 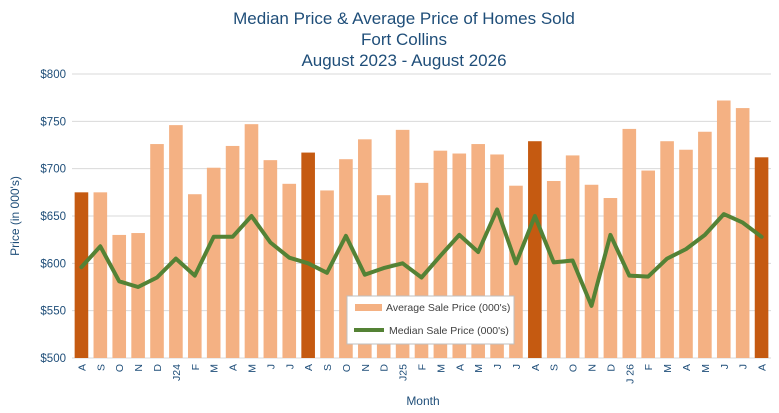 What do you see at coordinates (53, 170) in the screenshot?
I see `y-tick-label: $700` at bounding box center [53, 170].